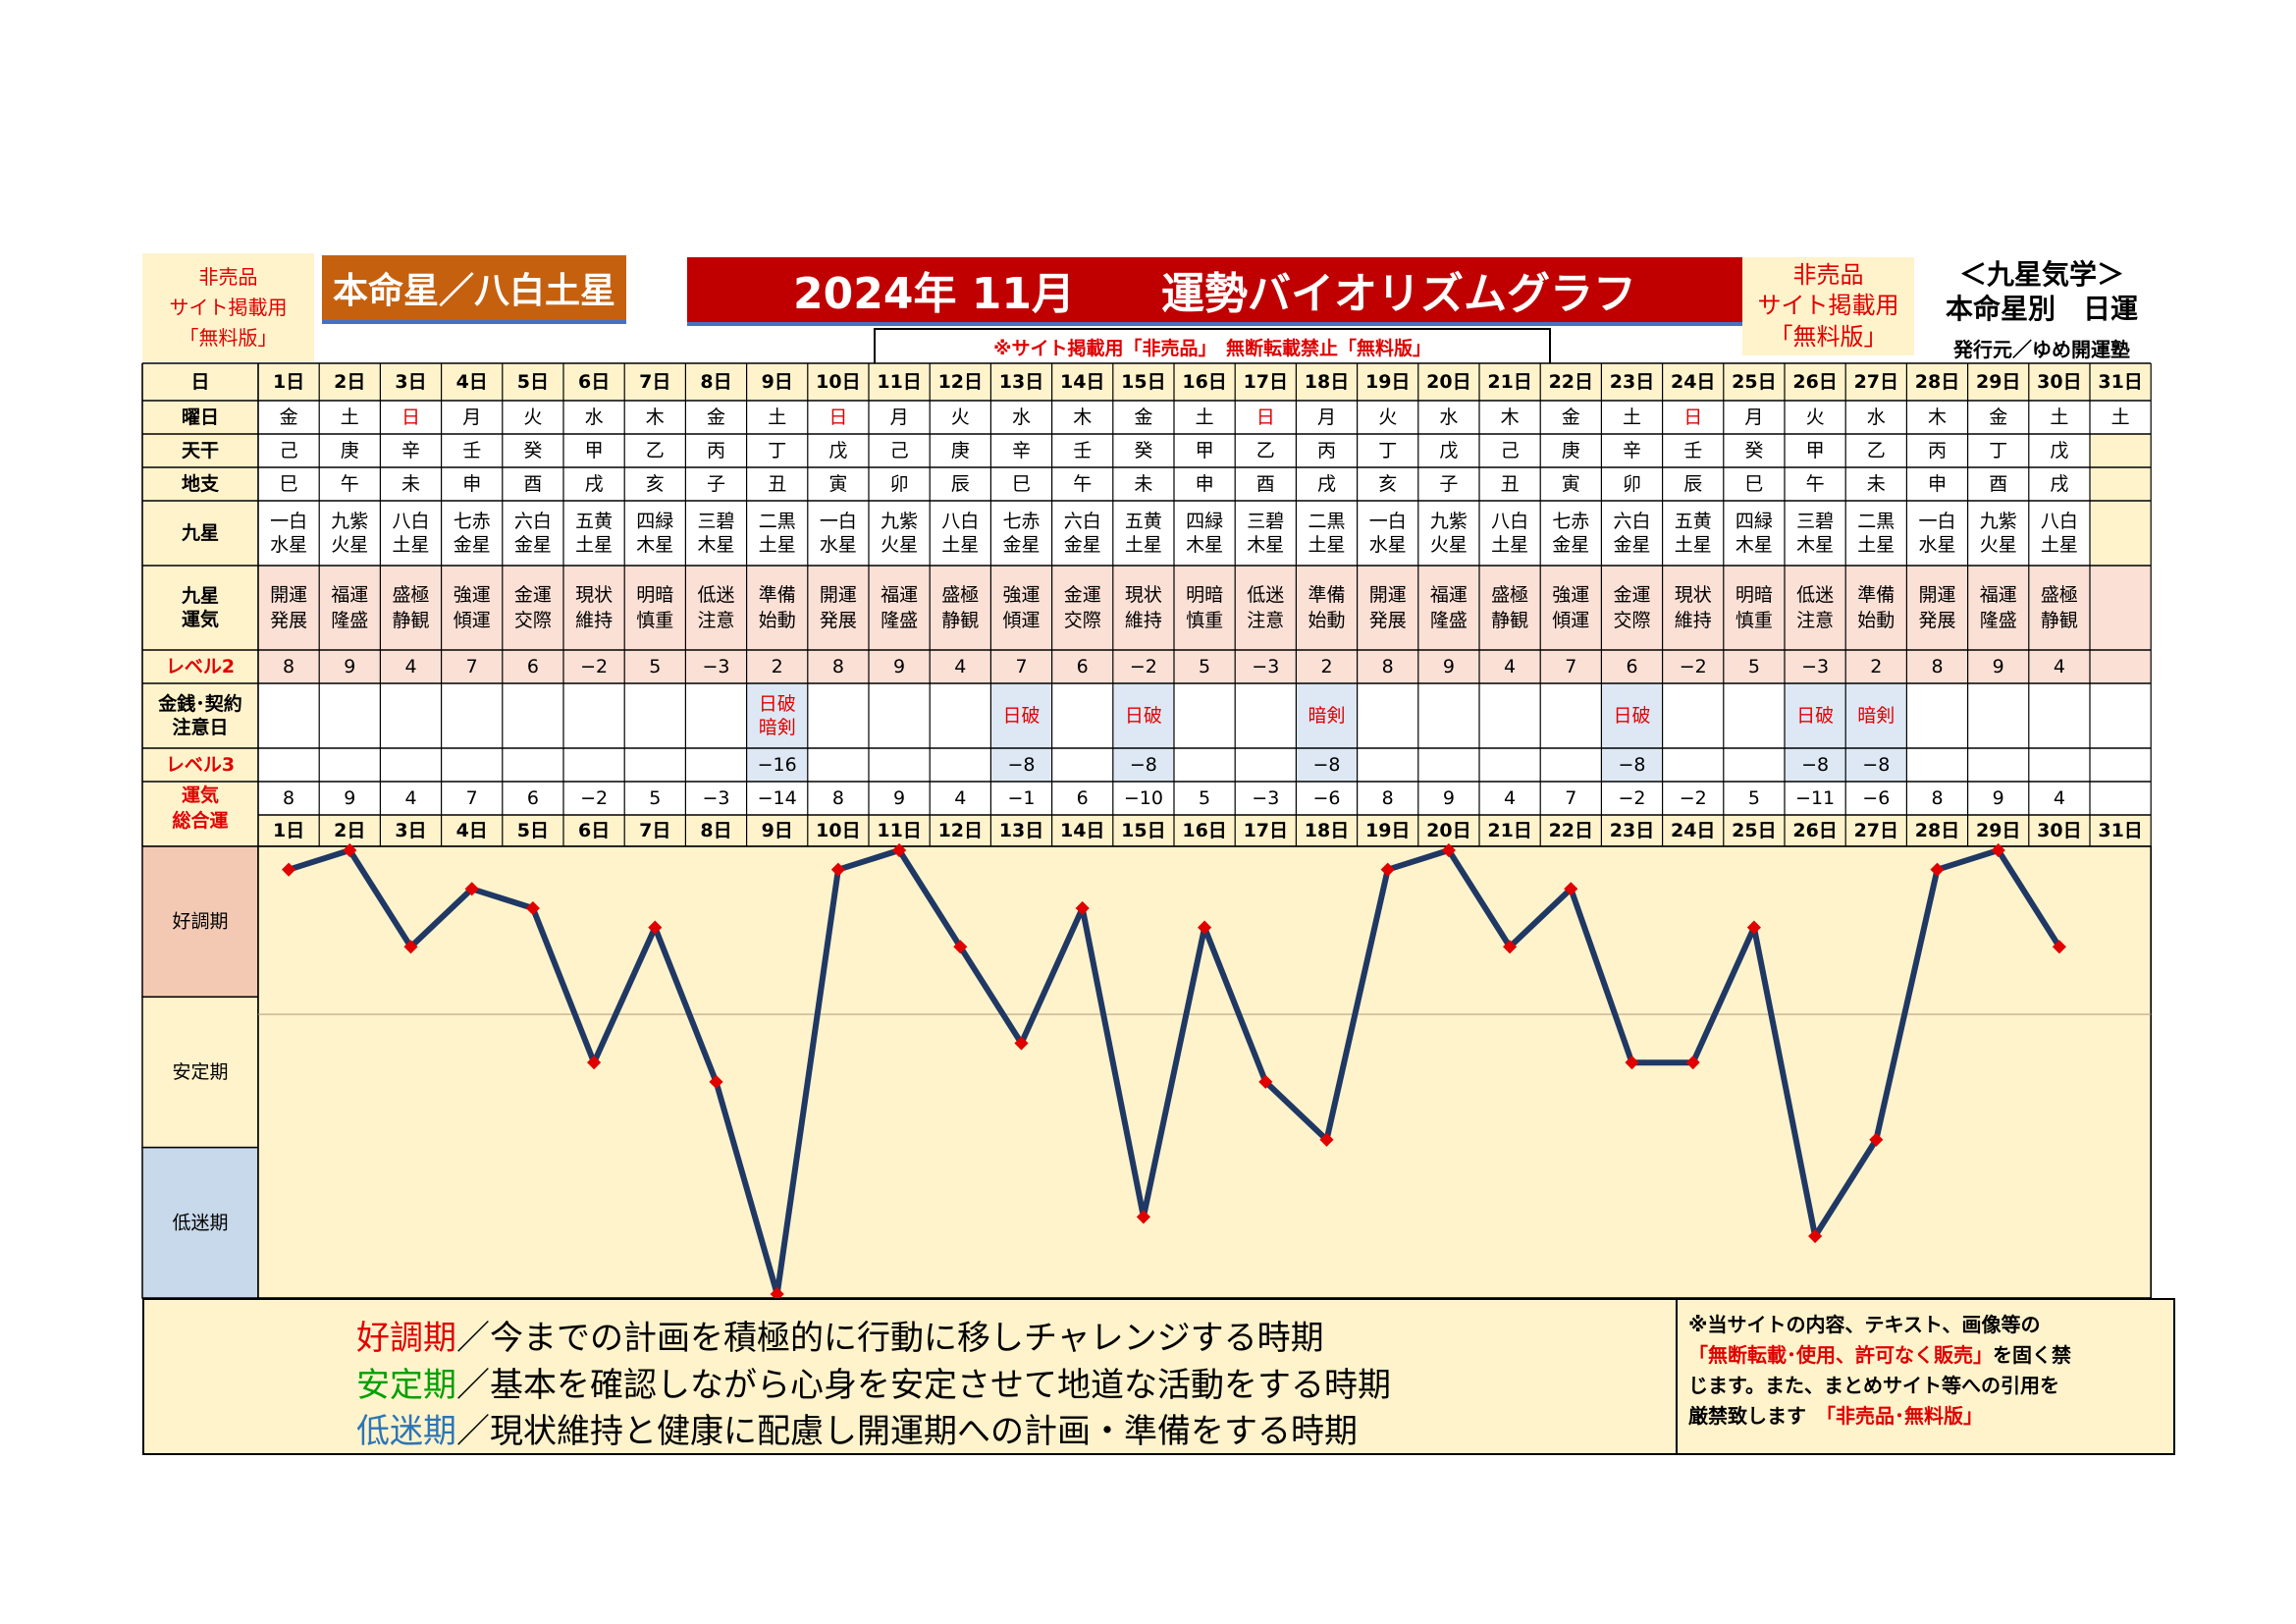 The width and height of the screenshot is (2296, 1624). I want to click on day-cell: 14日, so click(1082, 382).